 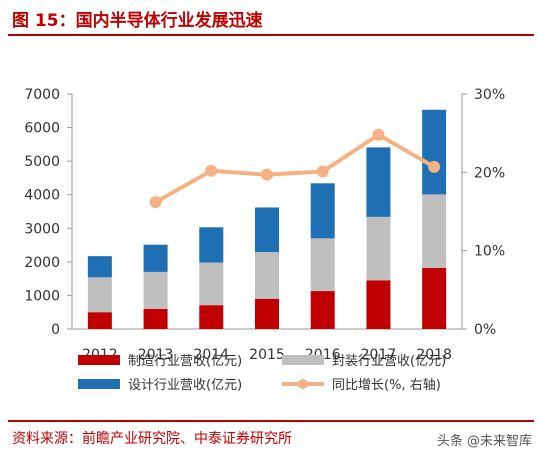 What do you see at coordinates (42, 263) in the screenshot?
I see `y-left-tick-label: 2000` at bounding box center [42, 263].